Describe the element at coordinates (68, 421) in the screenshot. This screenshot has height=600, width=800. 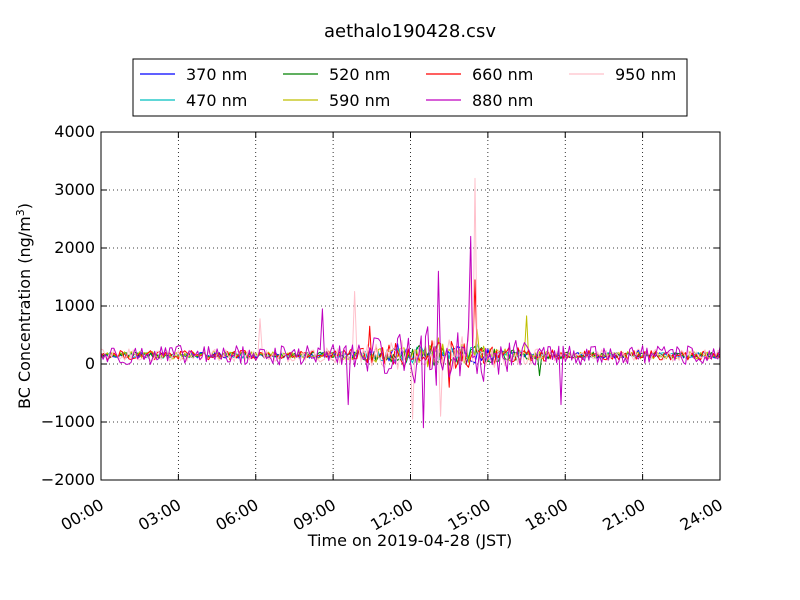
I see `y-tick-label: −1000` at that location.